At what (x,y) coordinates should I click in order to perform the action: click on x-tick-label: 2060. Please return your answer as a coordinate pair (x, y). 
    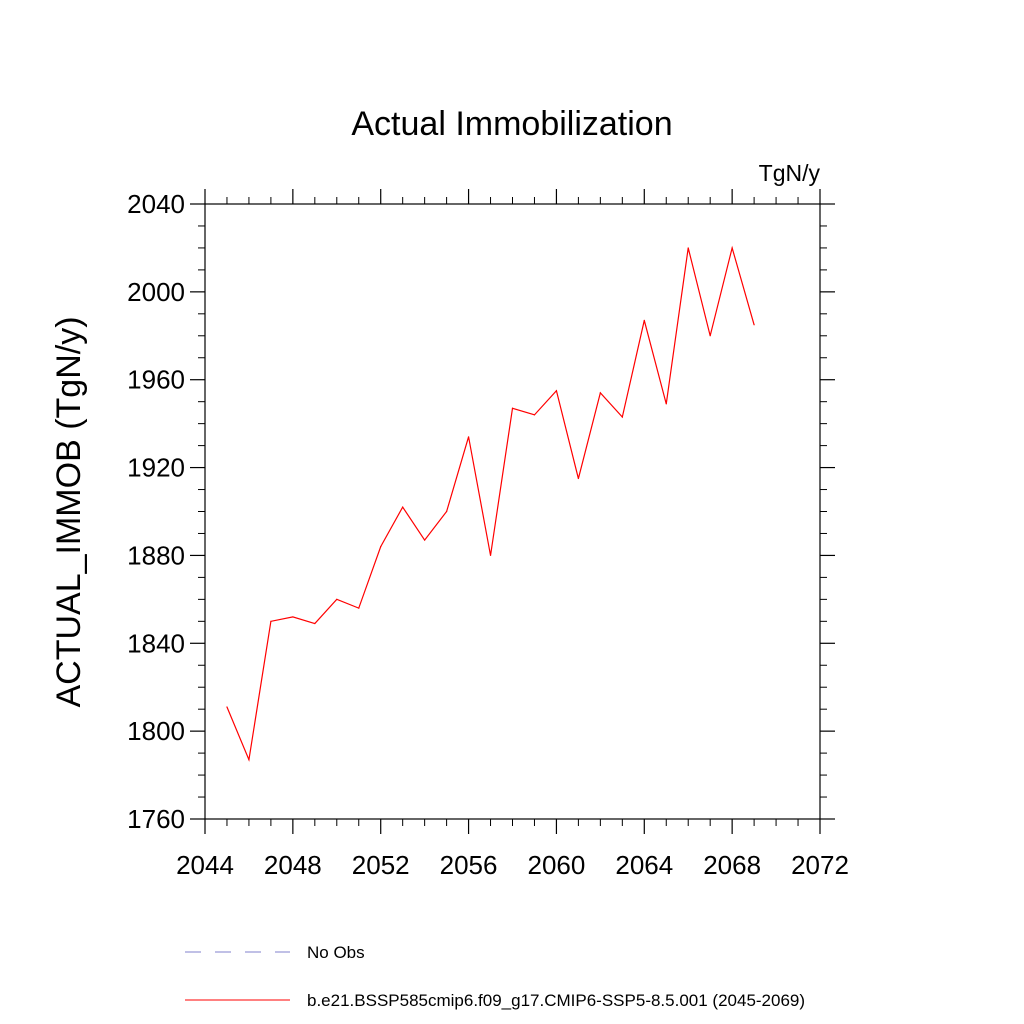
    Looking at the image, I should click on (557, 865).